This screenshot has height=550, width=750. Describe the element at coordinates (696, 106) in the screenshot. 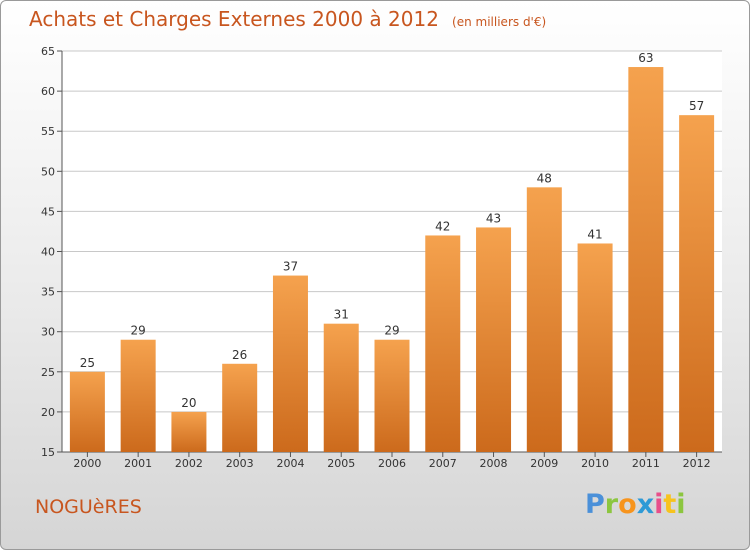

I see `bar-value-label: 57` at that location.